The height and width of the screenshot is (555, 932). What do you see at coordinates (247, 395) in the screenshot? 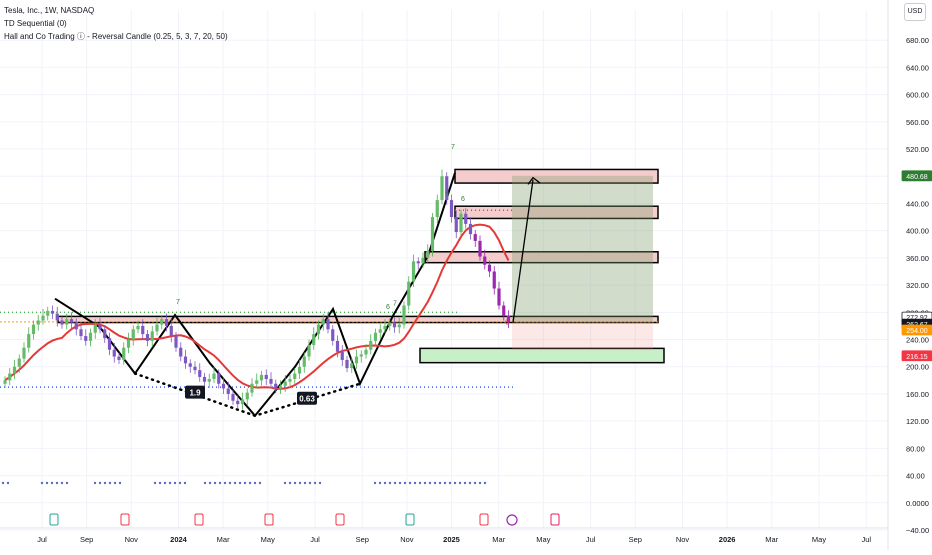
I see `neckline-dots` at bounding box center [247, 395].